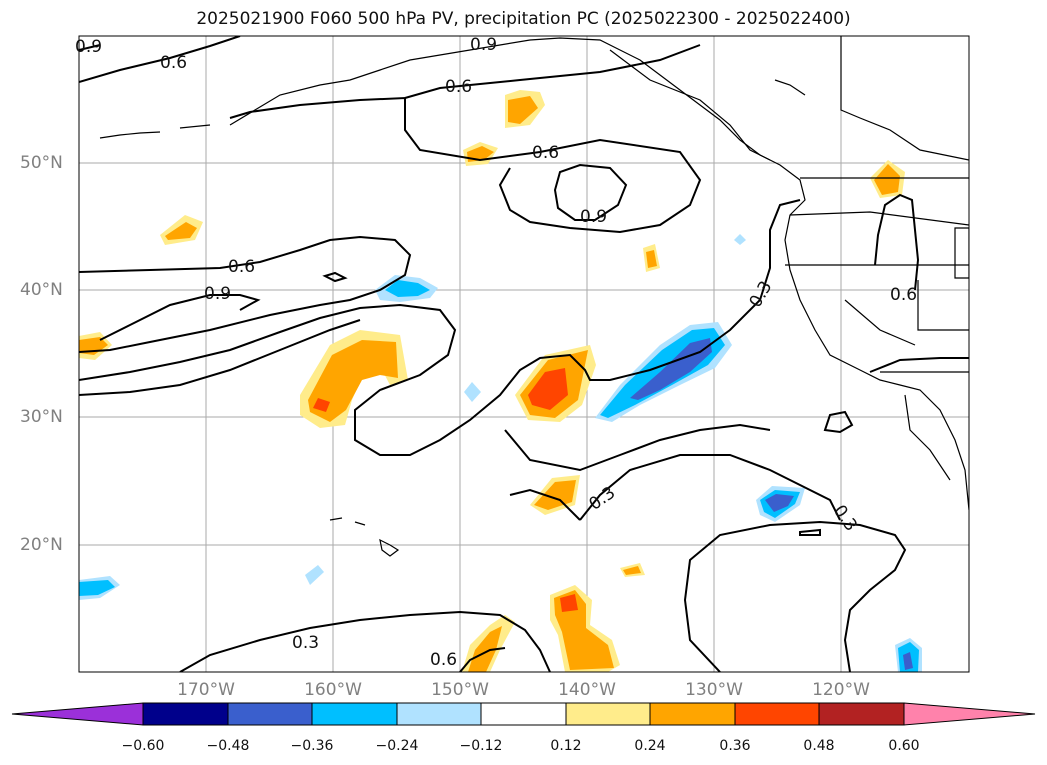  I want to click on colorbar-tick-label: −0.12, so click(481, 746).